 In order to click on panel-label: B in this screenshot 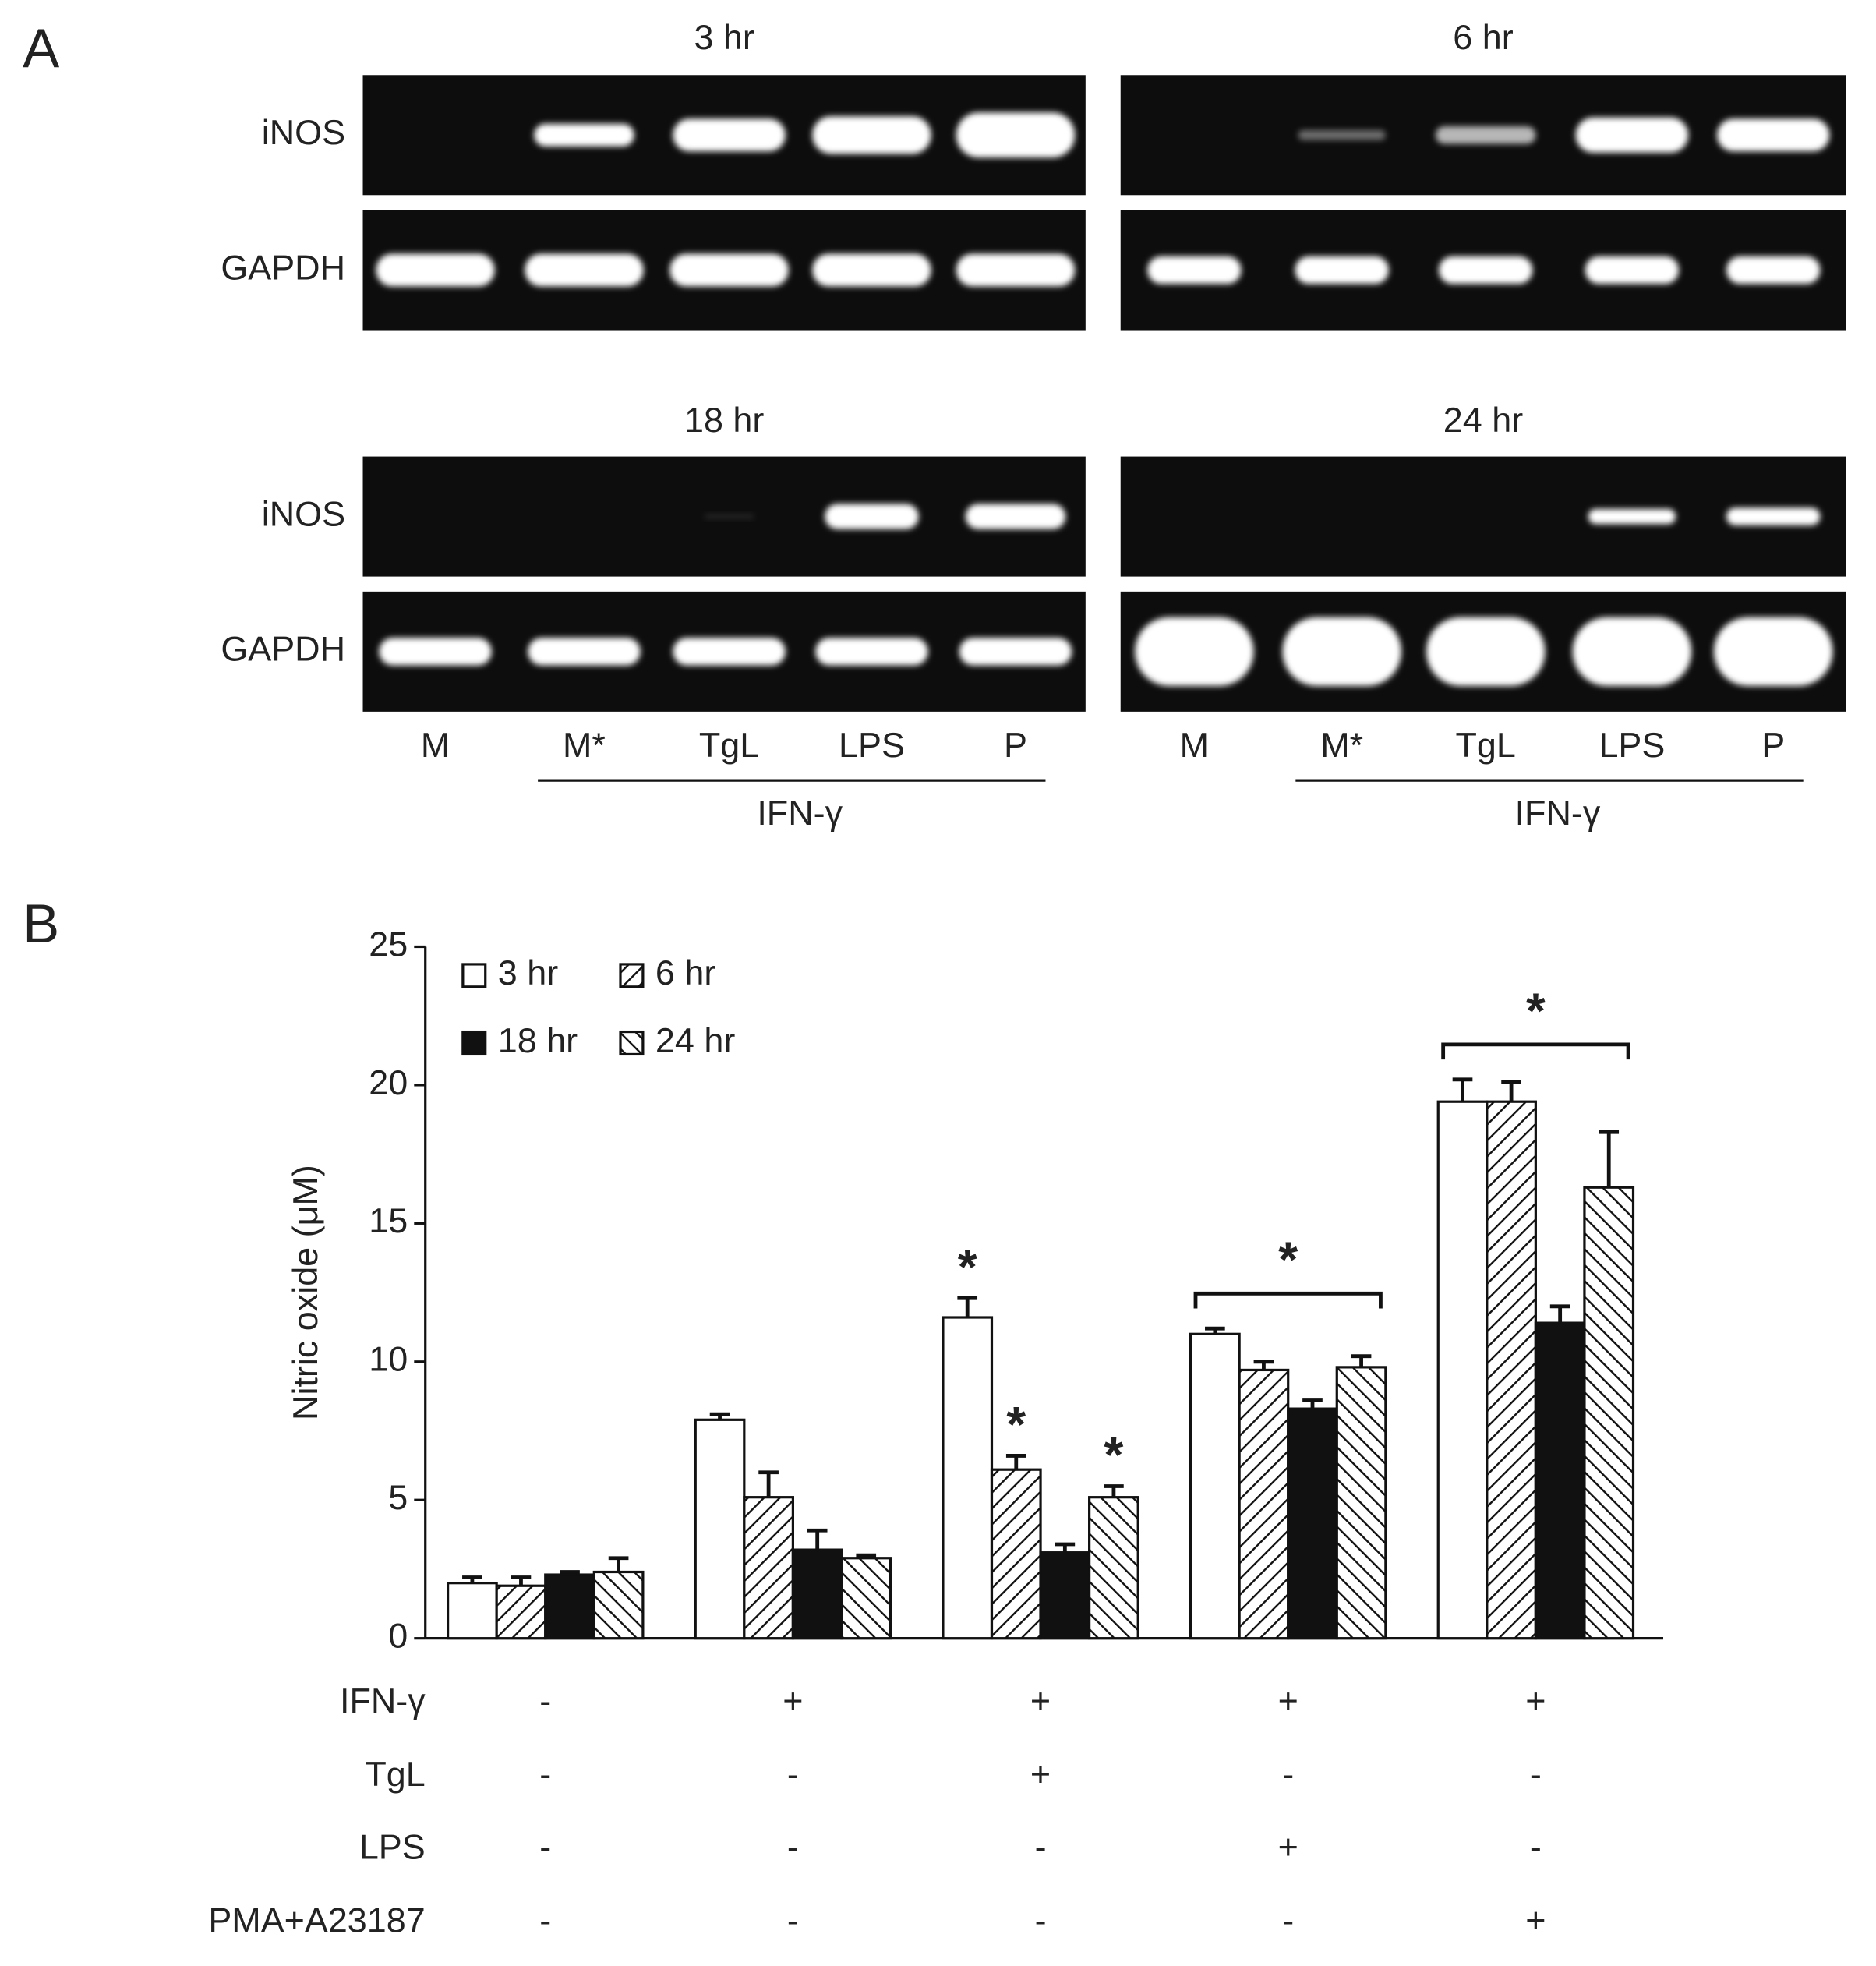, I will do `click(41, 924)`.